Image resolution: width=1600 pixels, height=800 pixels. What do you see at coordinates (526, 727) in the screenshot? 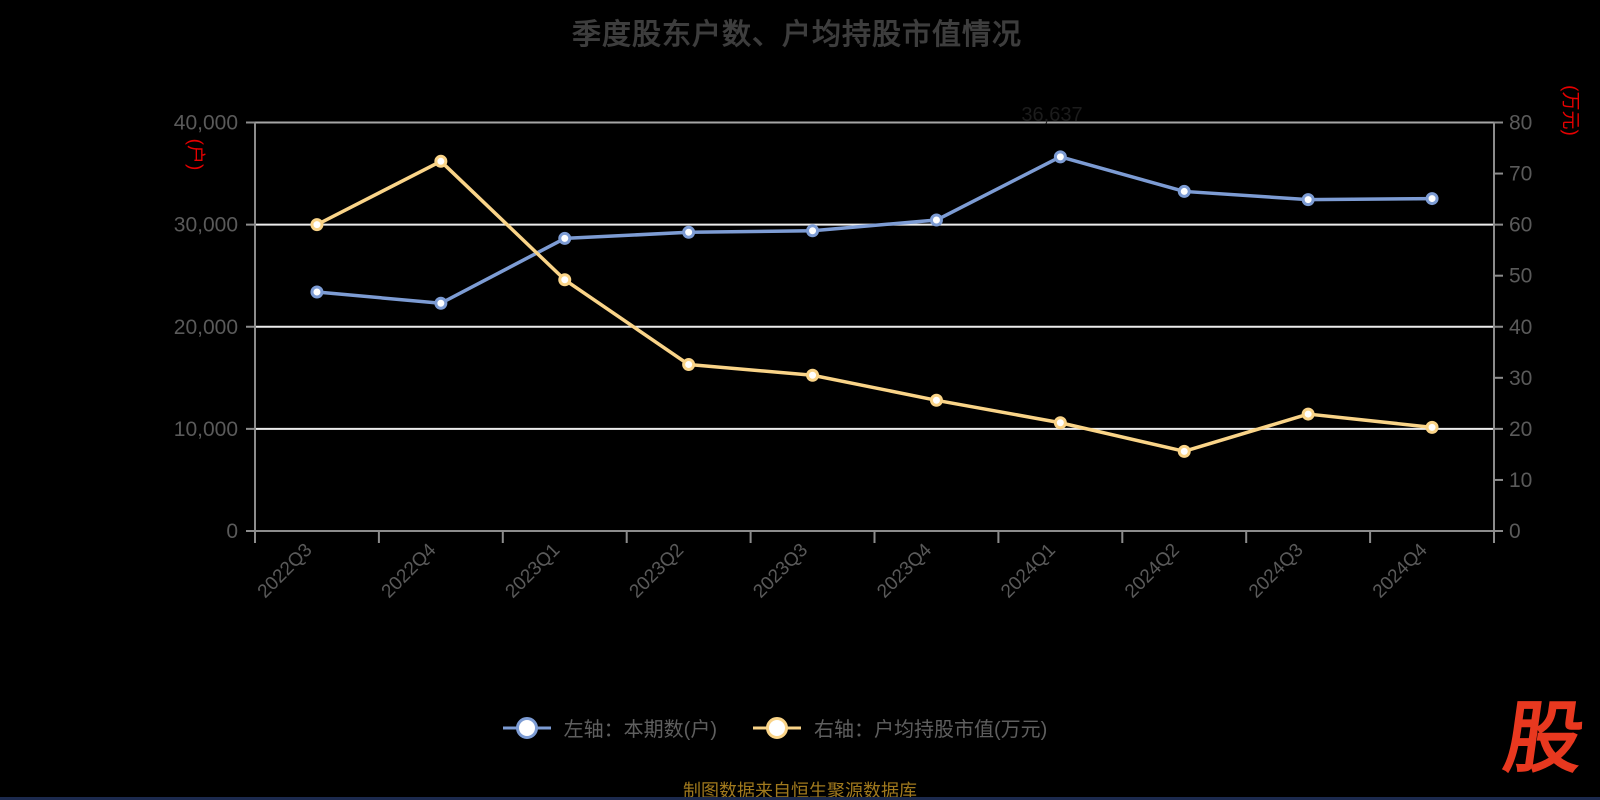
I see `blue-line-marker-icon` at bounding box center [526, 727].